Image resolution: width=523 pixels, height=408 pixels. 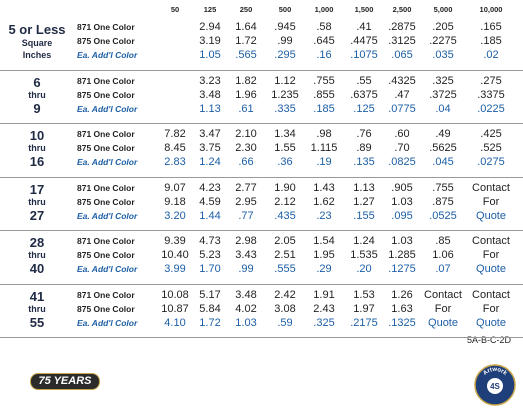 What do you see at coordinates (37, 135) in the screenshot?
I see `group-label: 10` at bounding box center [37, 135].